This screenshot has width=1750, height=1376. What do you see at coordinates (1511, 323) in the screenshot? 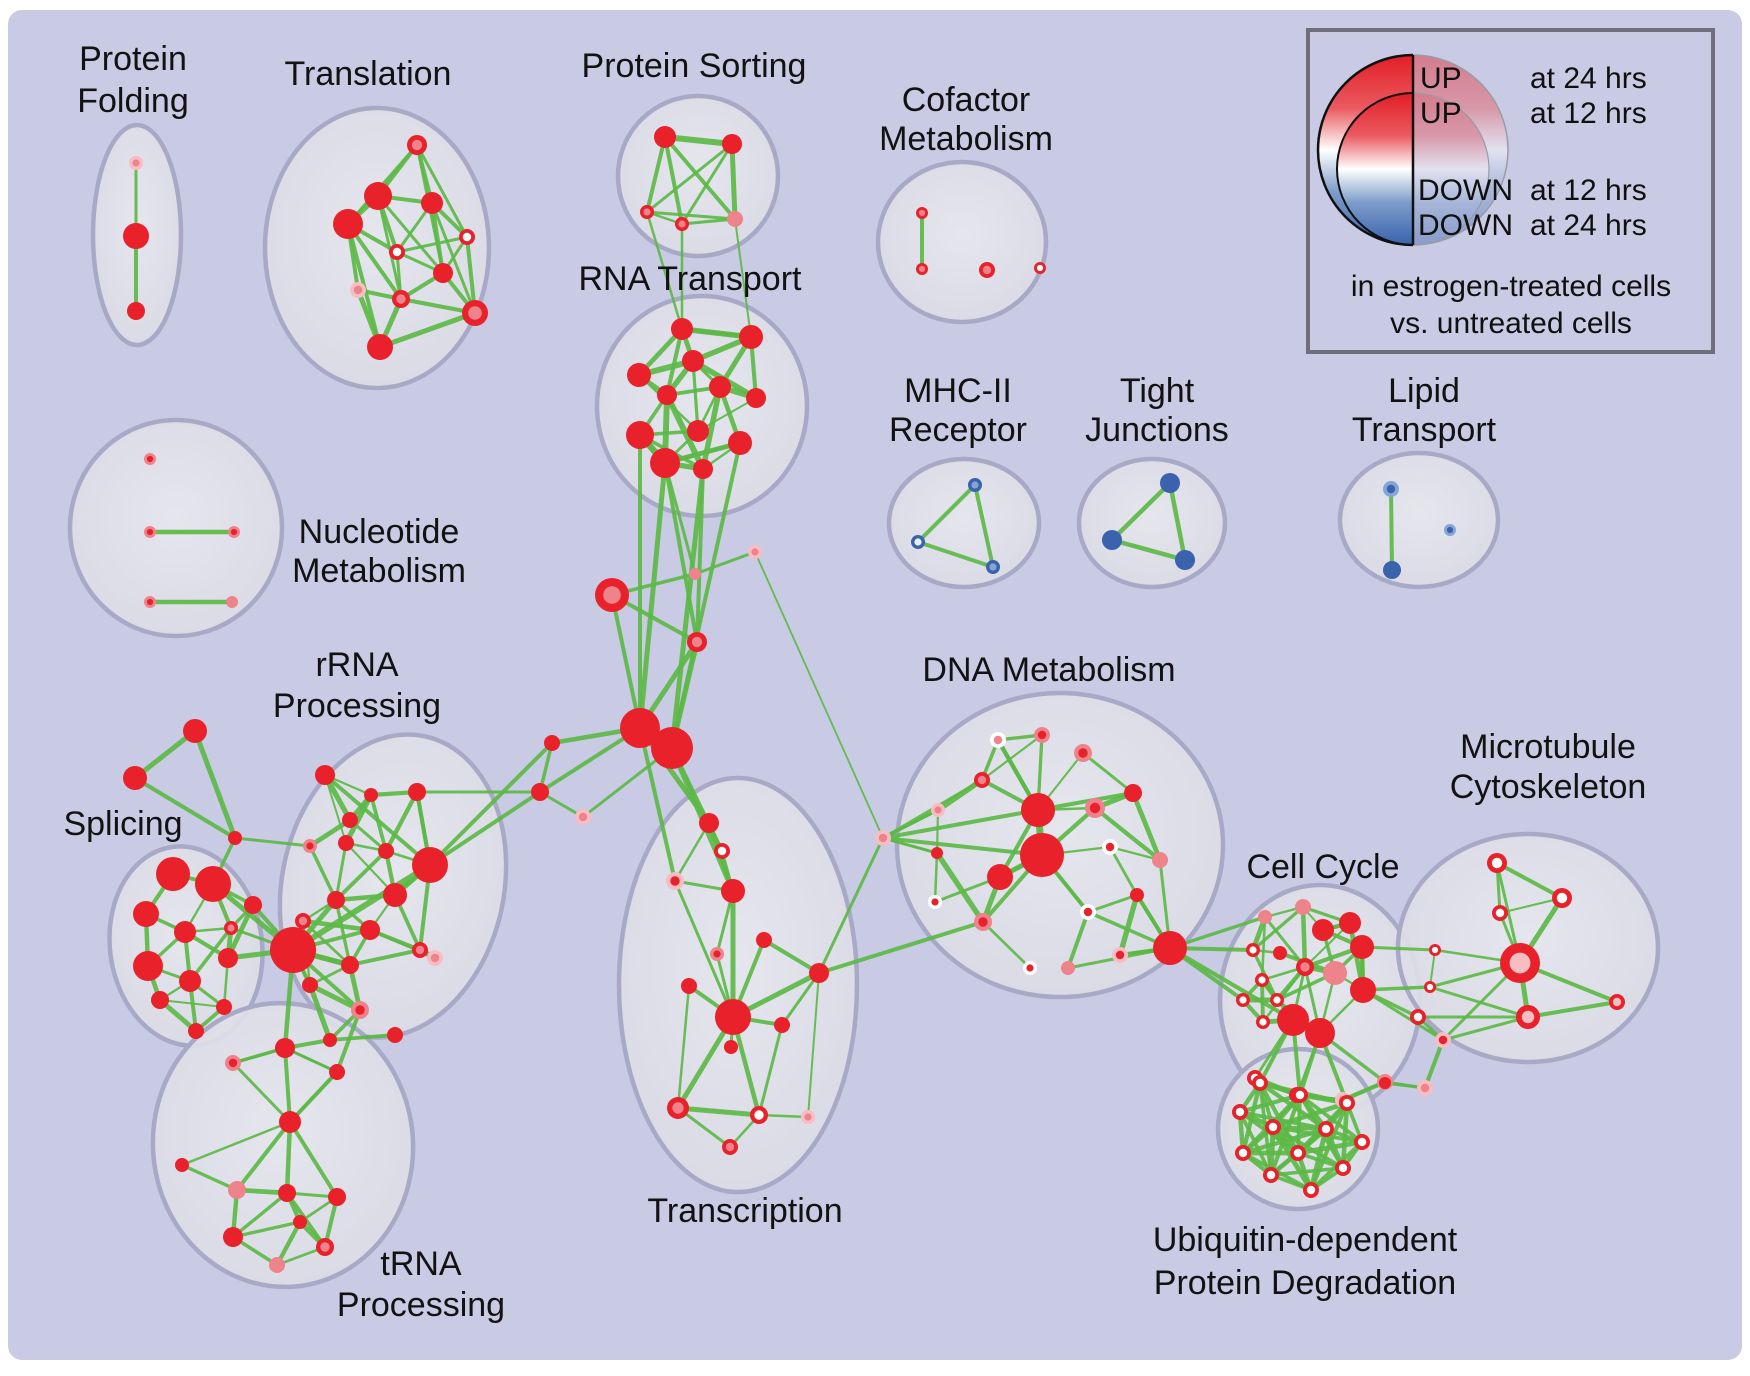
I see `legend-footer-line2: vs. untreated cells` at bounding box center [1511, 323].